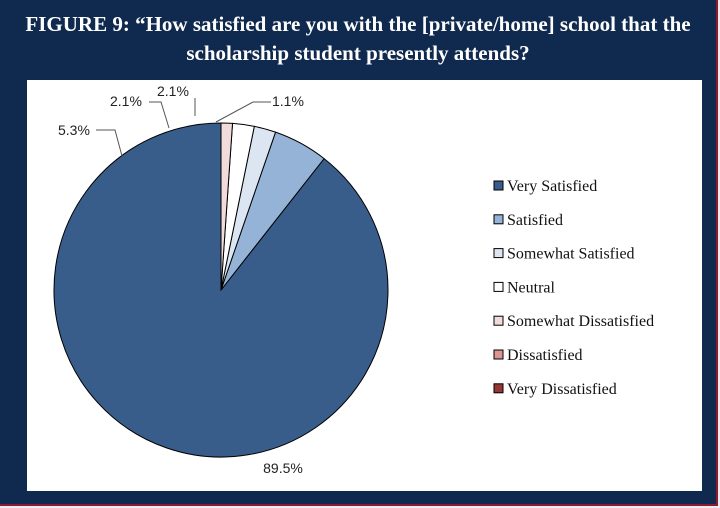  What do you see at coordinates (571, 254) in the screenshot?
I see `legend-label-somewhat-satisfied: Somewhat Satisfied` at bounding box center [571, 254].